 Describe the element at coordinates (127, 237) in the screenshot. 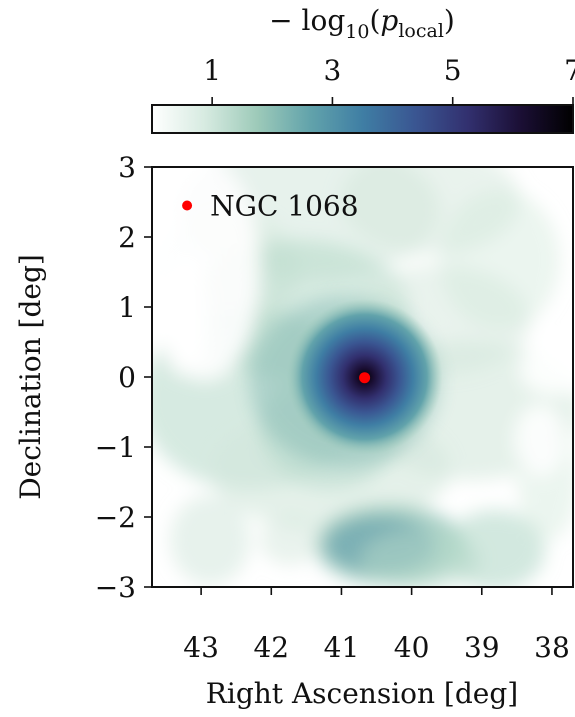

I see `y-tick-label: 2` at that location.